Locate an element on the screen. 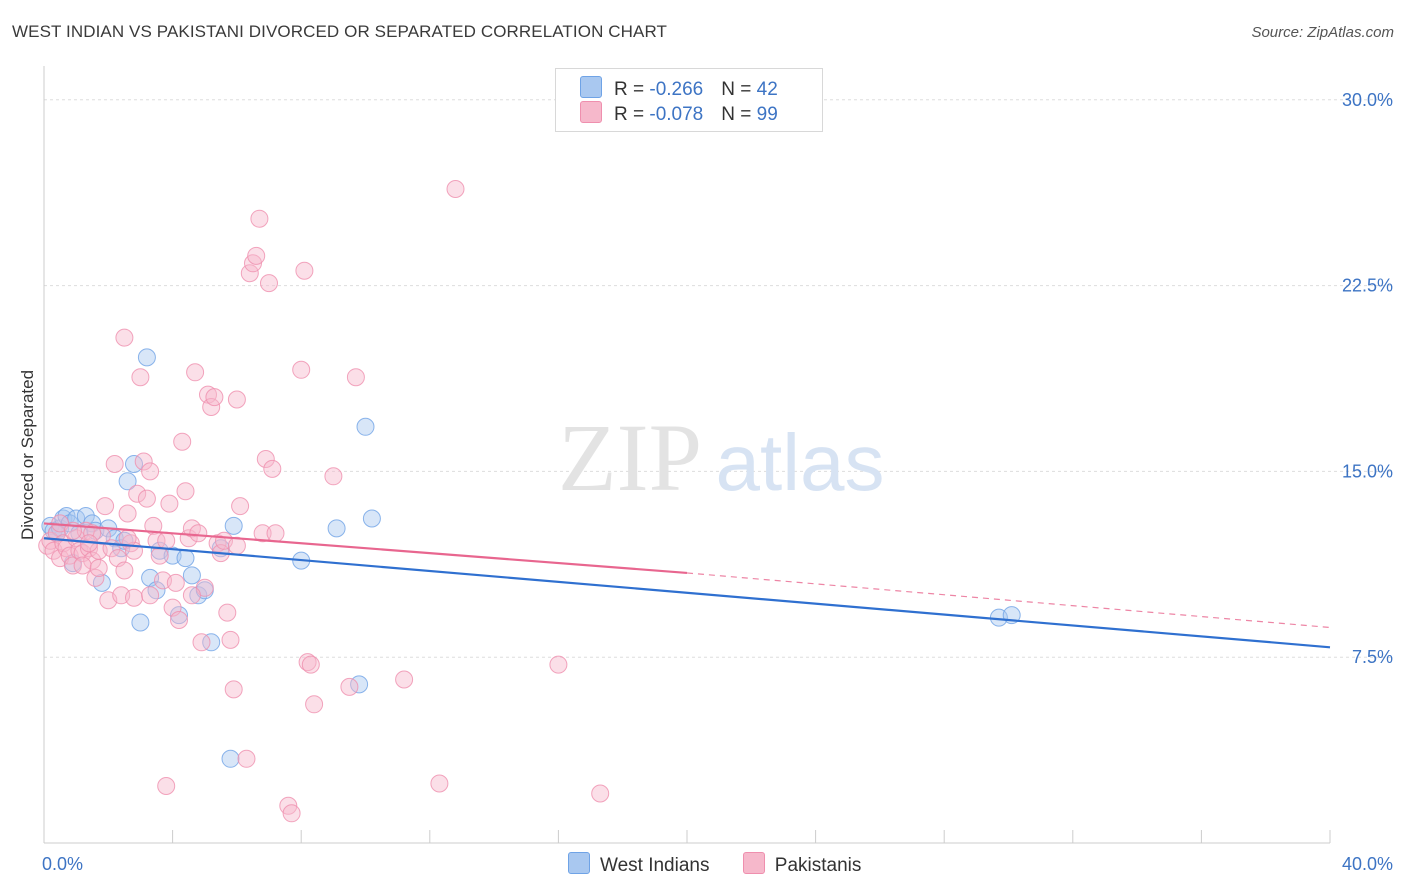 This screenshot has height=892, width=1406. stats-legend: R = -0.266 N = 42 R = -0.078 N = 99 is located at coordinates (689, 100).